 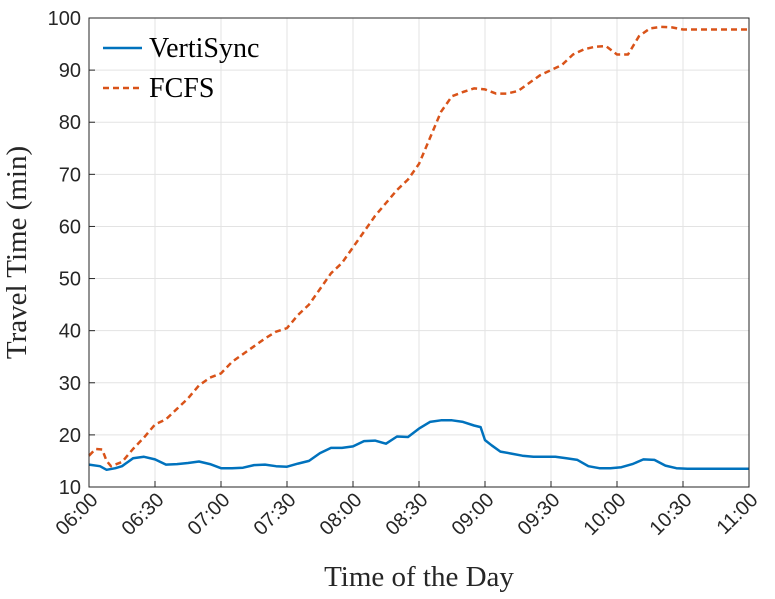 What do you see at coordinates (738, 514) in the screenshot?
I see `x-tick-label: 11:00` at bounding box center [738, 514].